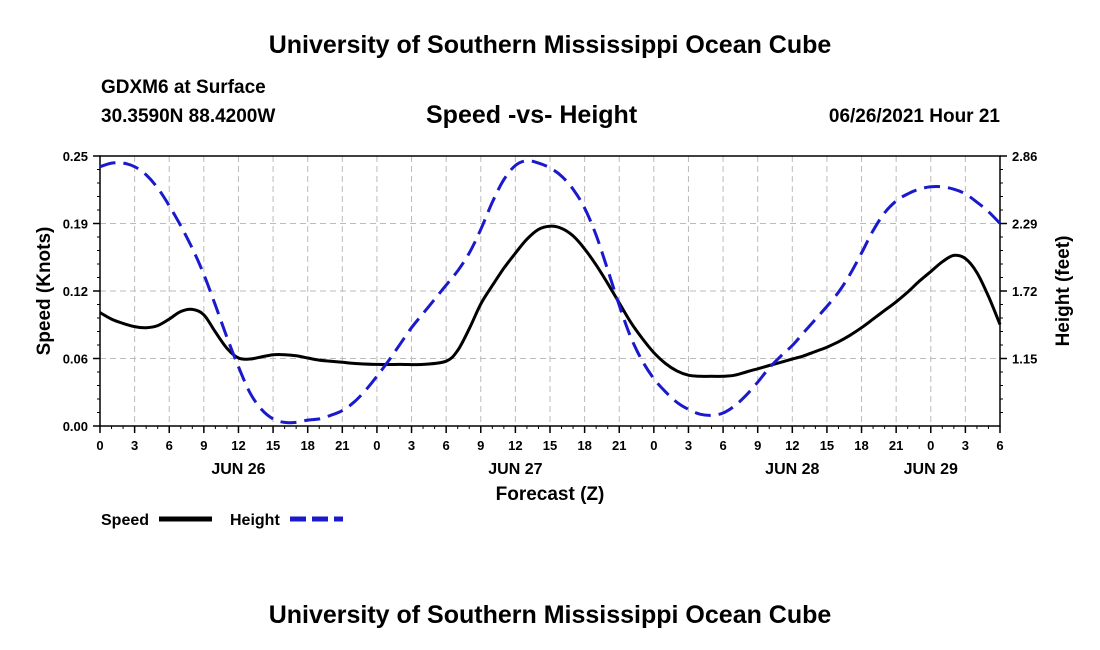  I want to click on x-axis-label: Forecast (Z), so click(550, 494).